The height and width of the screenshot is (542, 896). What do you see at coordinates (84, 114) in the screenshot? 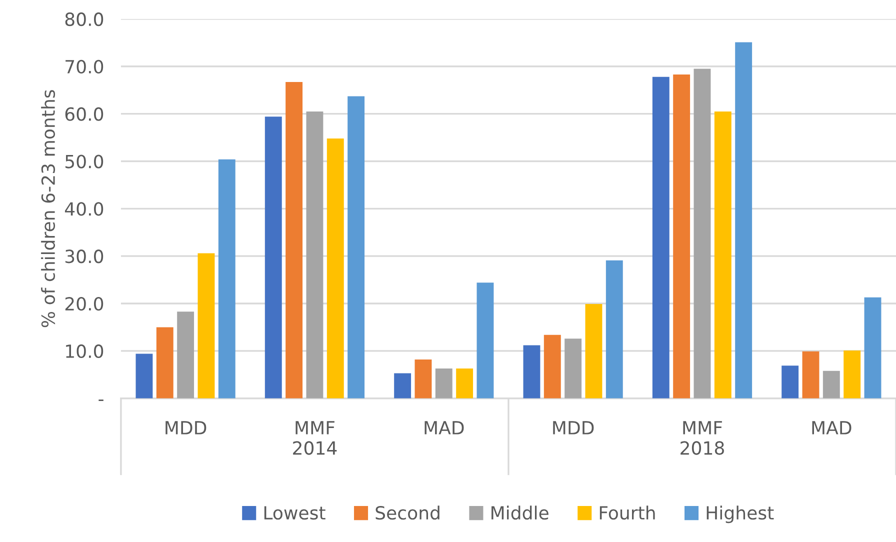
I see `y-tick-label: 60.0` at bounding box center [84, 114].